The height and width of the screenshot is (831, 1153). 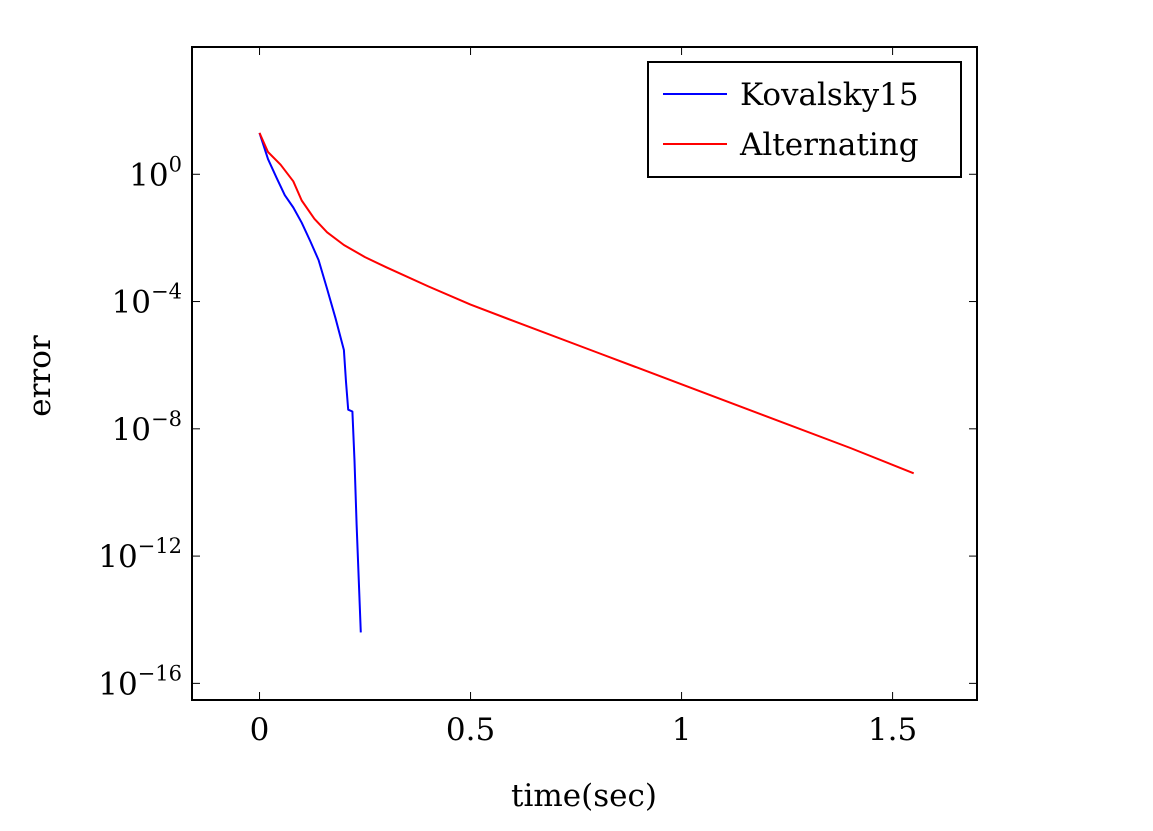 I want to click on y-tick-label: 10⁰, so click(x=155, y=172).